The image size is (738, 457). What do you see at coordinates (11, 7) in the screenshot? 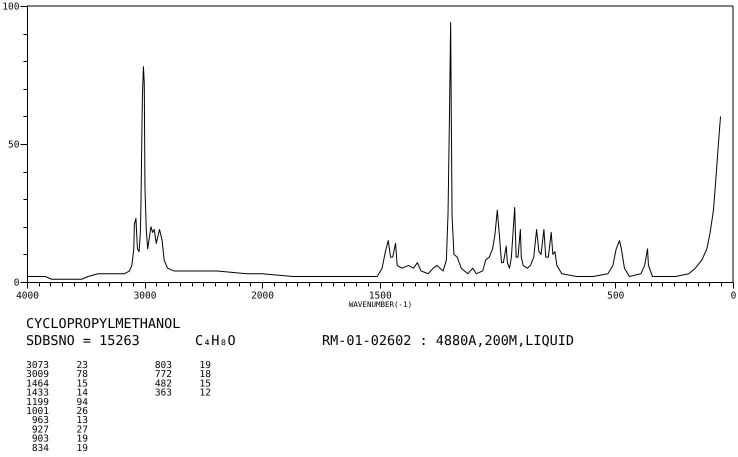
I see `y-tick-label: 100` at bounding box center [11, 7].